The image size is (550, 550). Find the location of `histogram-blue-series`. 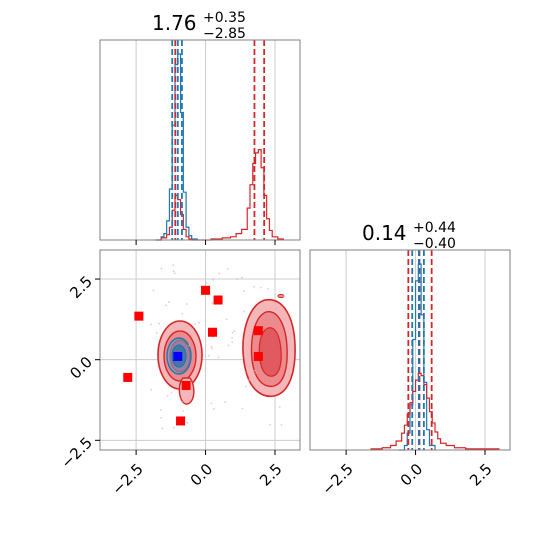

histogram-blue-series is located at coordinates (417, 357).